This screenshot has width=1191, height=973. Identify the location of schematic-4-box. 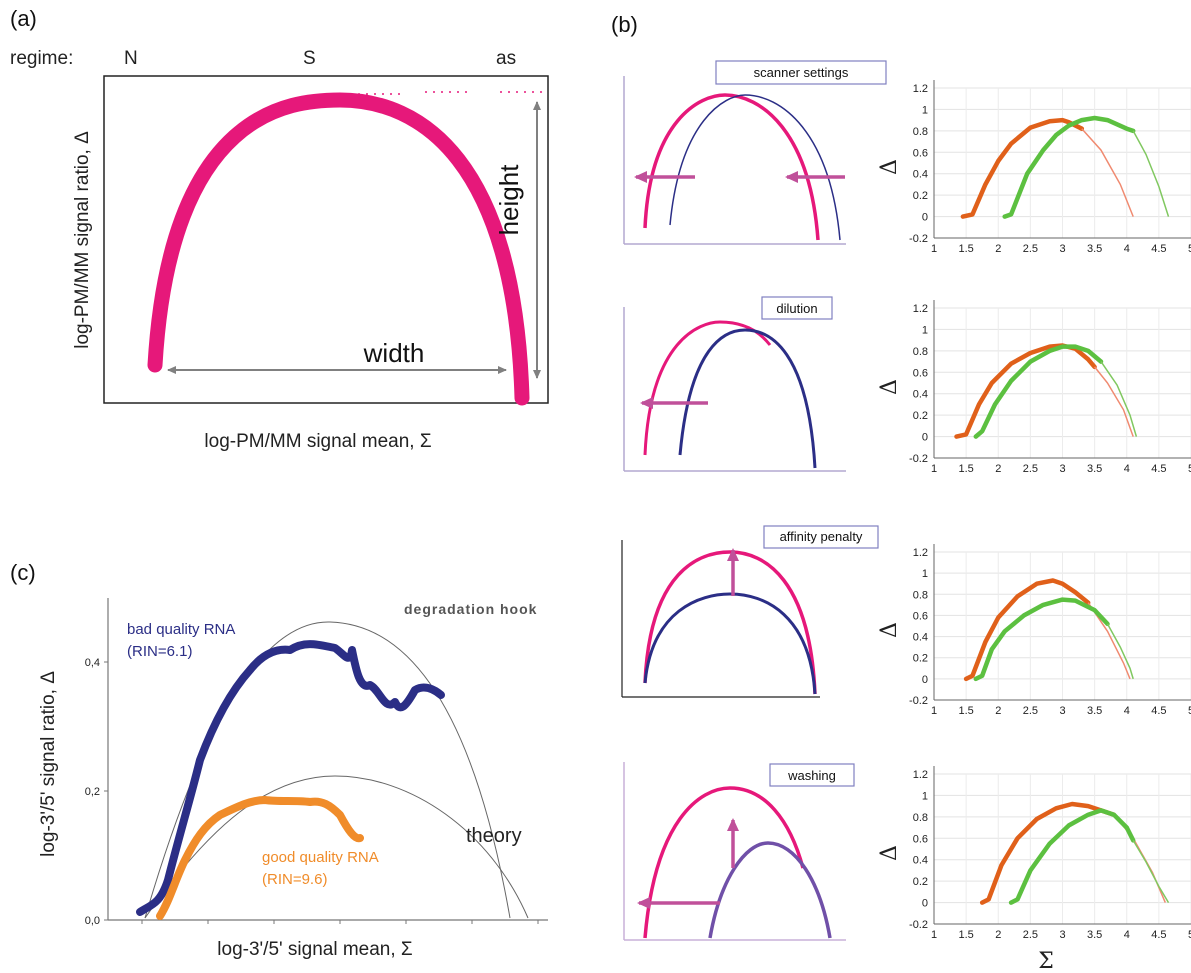
(812, 775).